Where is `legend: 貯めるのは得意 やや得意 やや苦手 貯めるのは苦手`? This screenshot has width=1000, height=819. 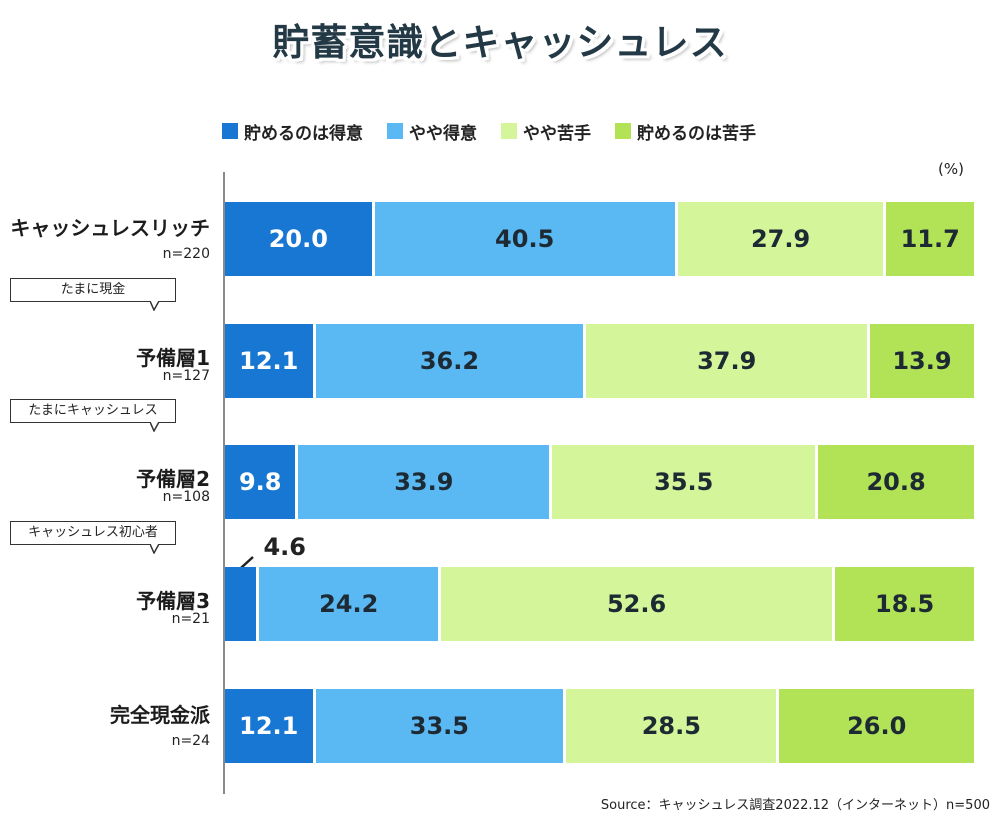 legend: 貯めるのは得意 やや得意 やや苦手 貯めるのは苦手 is located at coordinates (501, 131).